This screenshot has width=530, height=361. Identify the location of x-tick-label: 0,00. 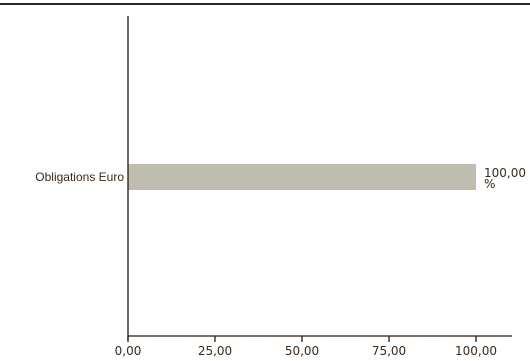
(128, 351).